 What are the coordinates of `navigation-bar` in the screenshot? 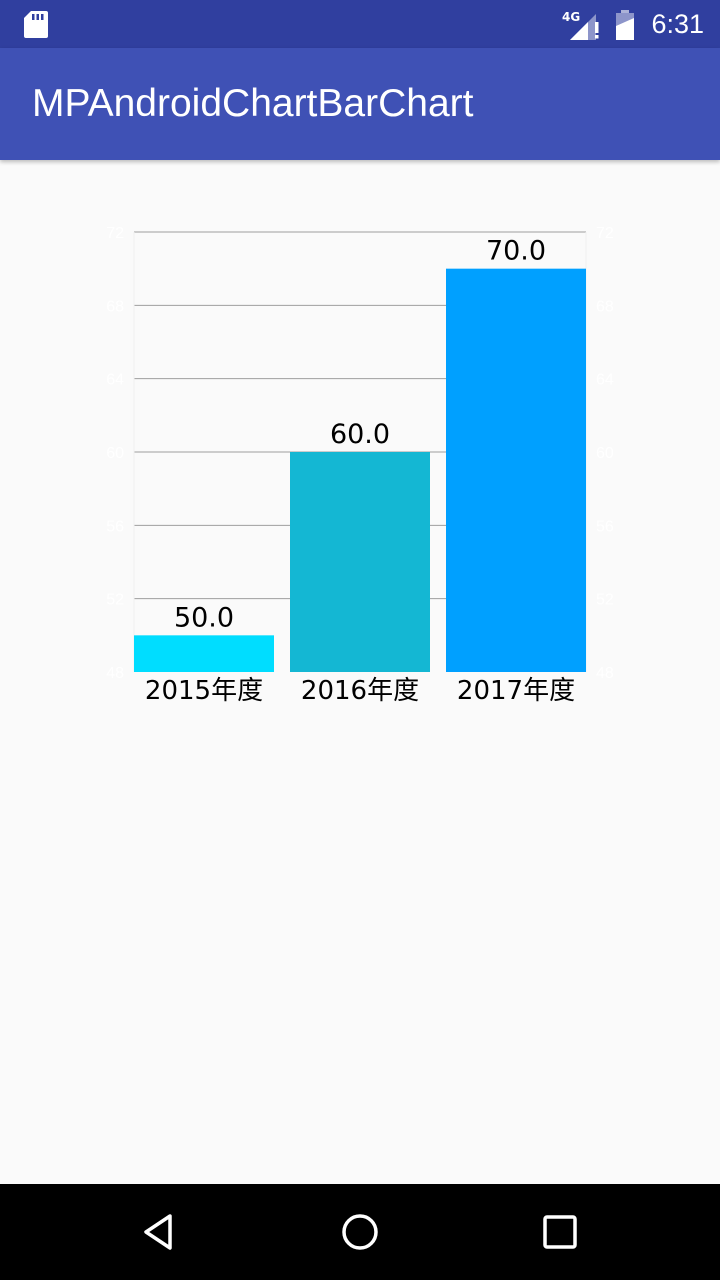 It's located at (360, 1232).